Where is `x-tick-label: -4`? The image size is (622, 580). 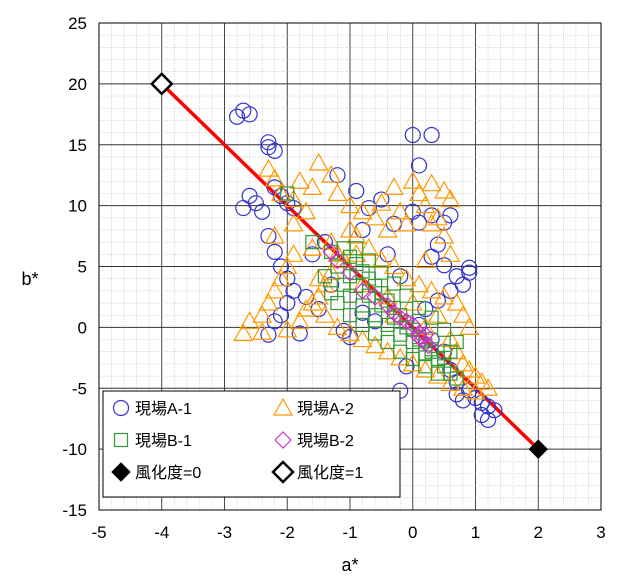
x-tick-label: -4 is located at coordinates (161, 532).